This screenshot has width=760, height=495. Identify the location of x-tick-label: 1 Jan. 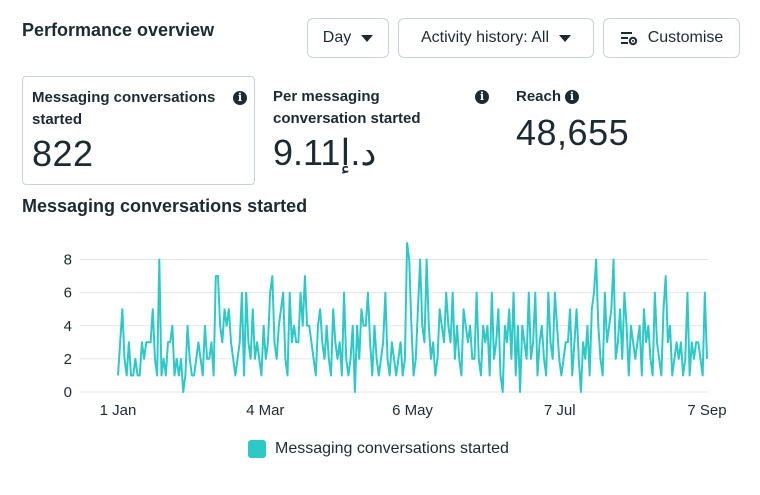
(118, 410).